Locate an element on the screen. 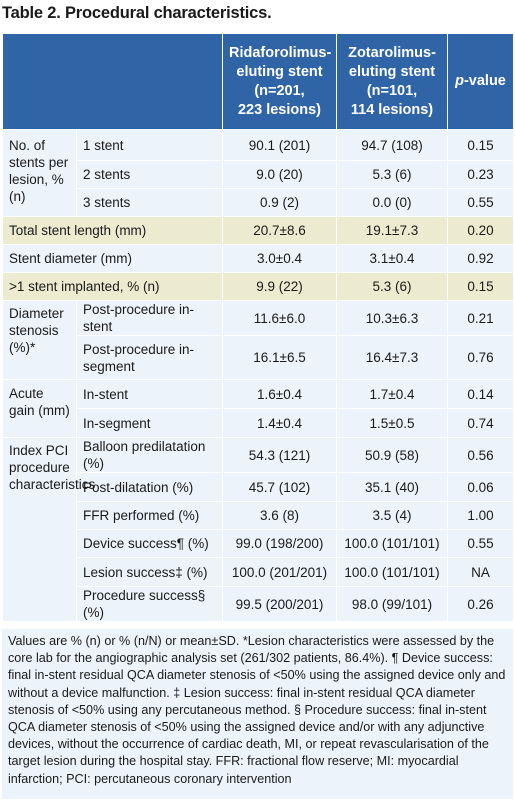 The image size is (515, 802). cell-ridaforolimus: 20.7±8.6 is located at coordinates (279, 230).